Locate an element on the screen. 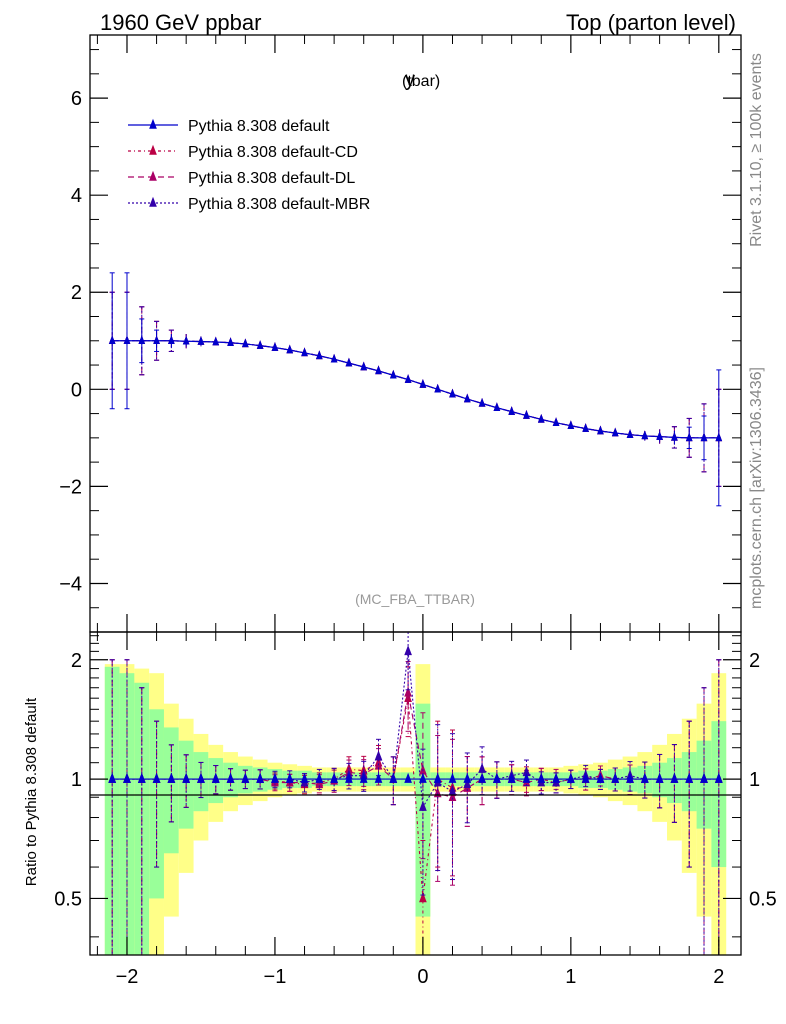 The width and height of the screenshot is (786, 1024). analysis-watermark: (MC_FBA_TTBAR) is located at coordinates (415, 599).